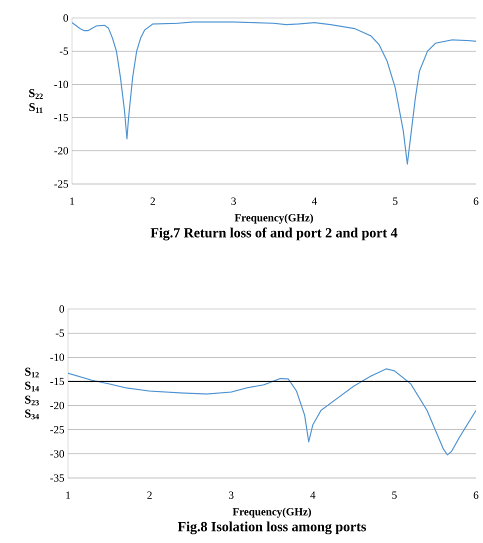  What do you see at coordinates (36, 101) in the screenshot?
I see `y-axis-title: S$_{22}$ S$_{11}$` at bounding box center [36, 101].